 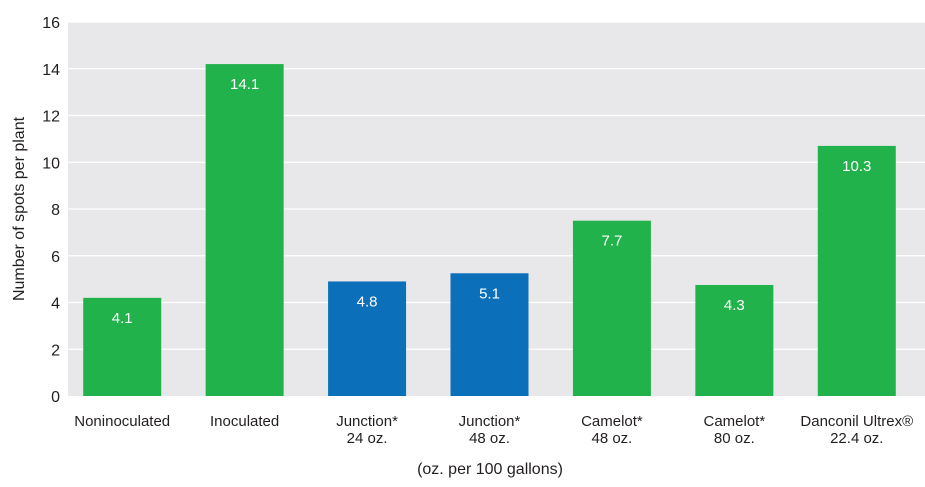 What do you see at coordinates (734, 305) in the screenshot?
I see `bar-value-label: 4.3` at bounding box center [734, 305].